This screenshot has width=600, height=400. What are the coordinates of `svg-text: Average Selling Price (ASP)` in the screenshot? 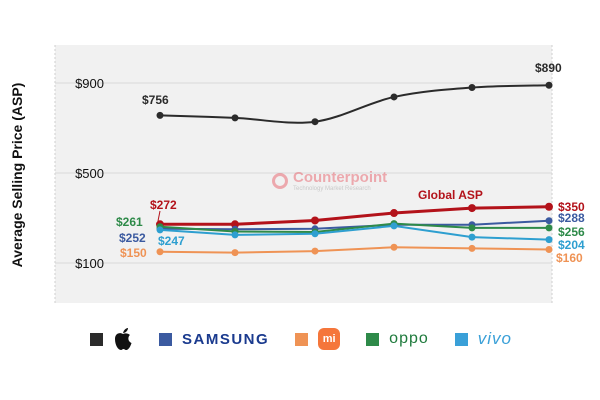 It's located at (17, 175).